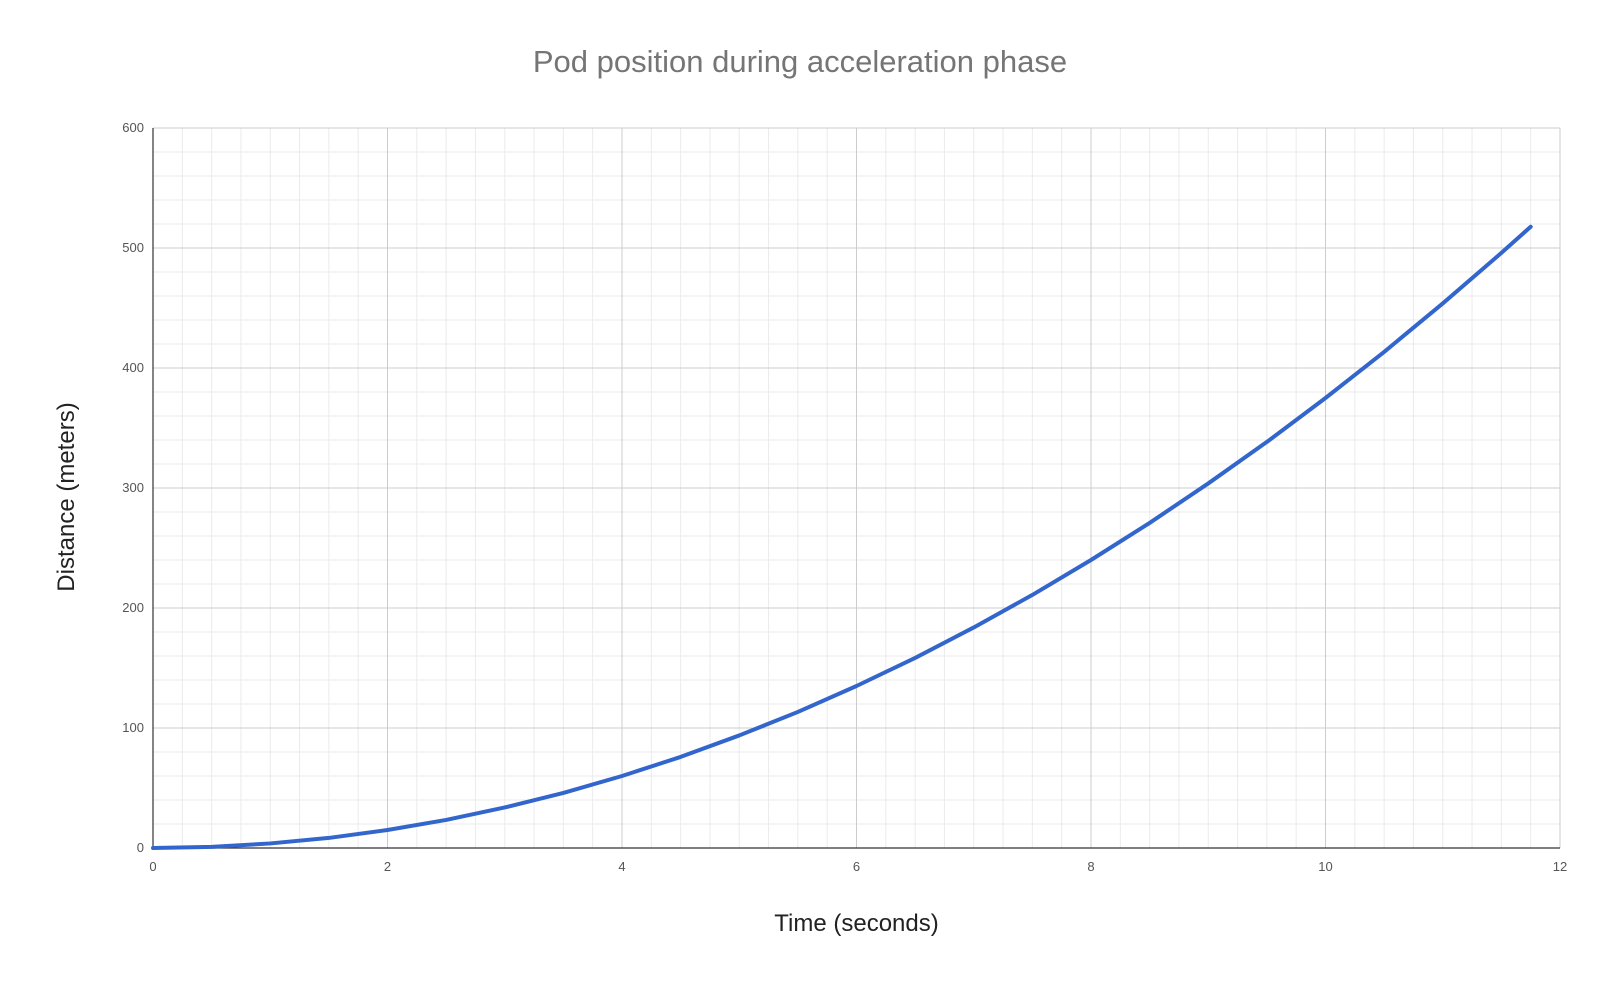 The image size is (1600, 989). I want to click on y-axis-title: Distance (meters), so click(66, 497).